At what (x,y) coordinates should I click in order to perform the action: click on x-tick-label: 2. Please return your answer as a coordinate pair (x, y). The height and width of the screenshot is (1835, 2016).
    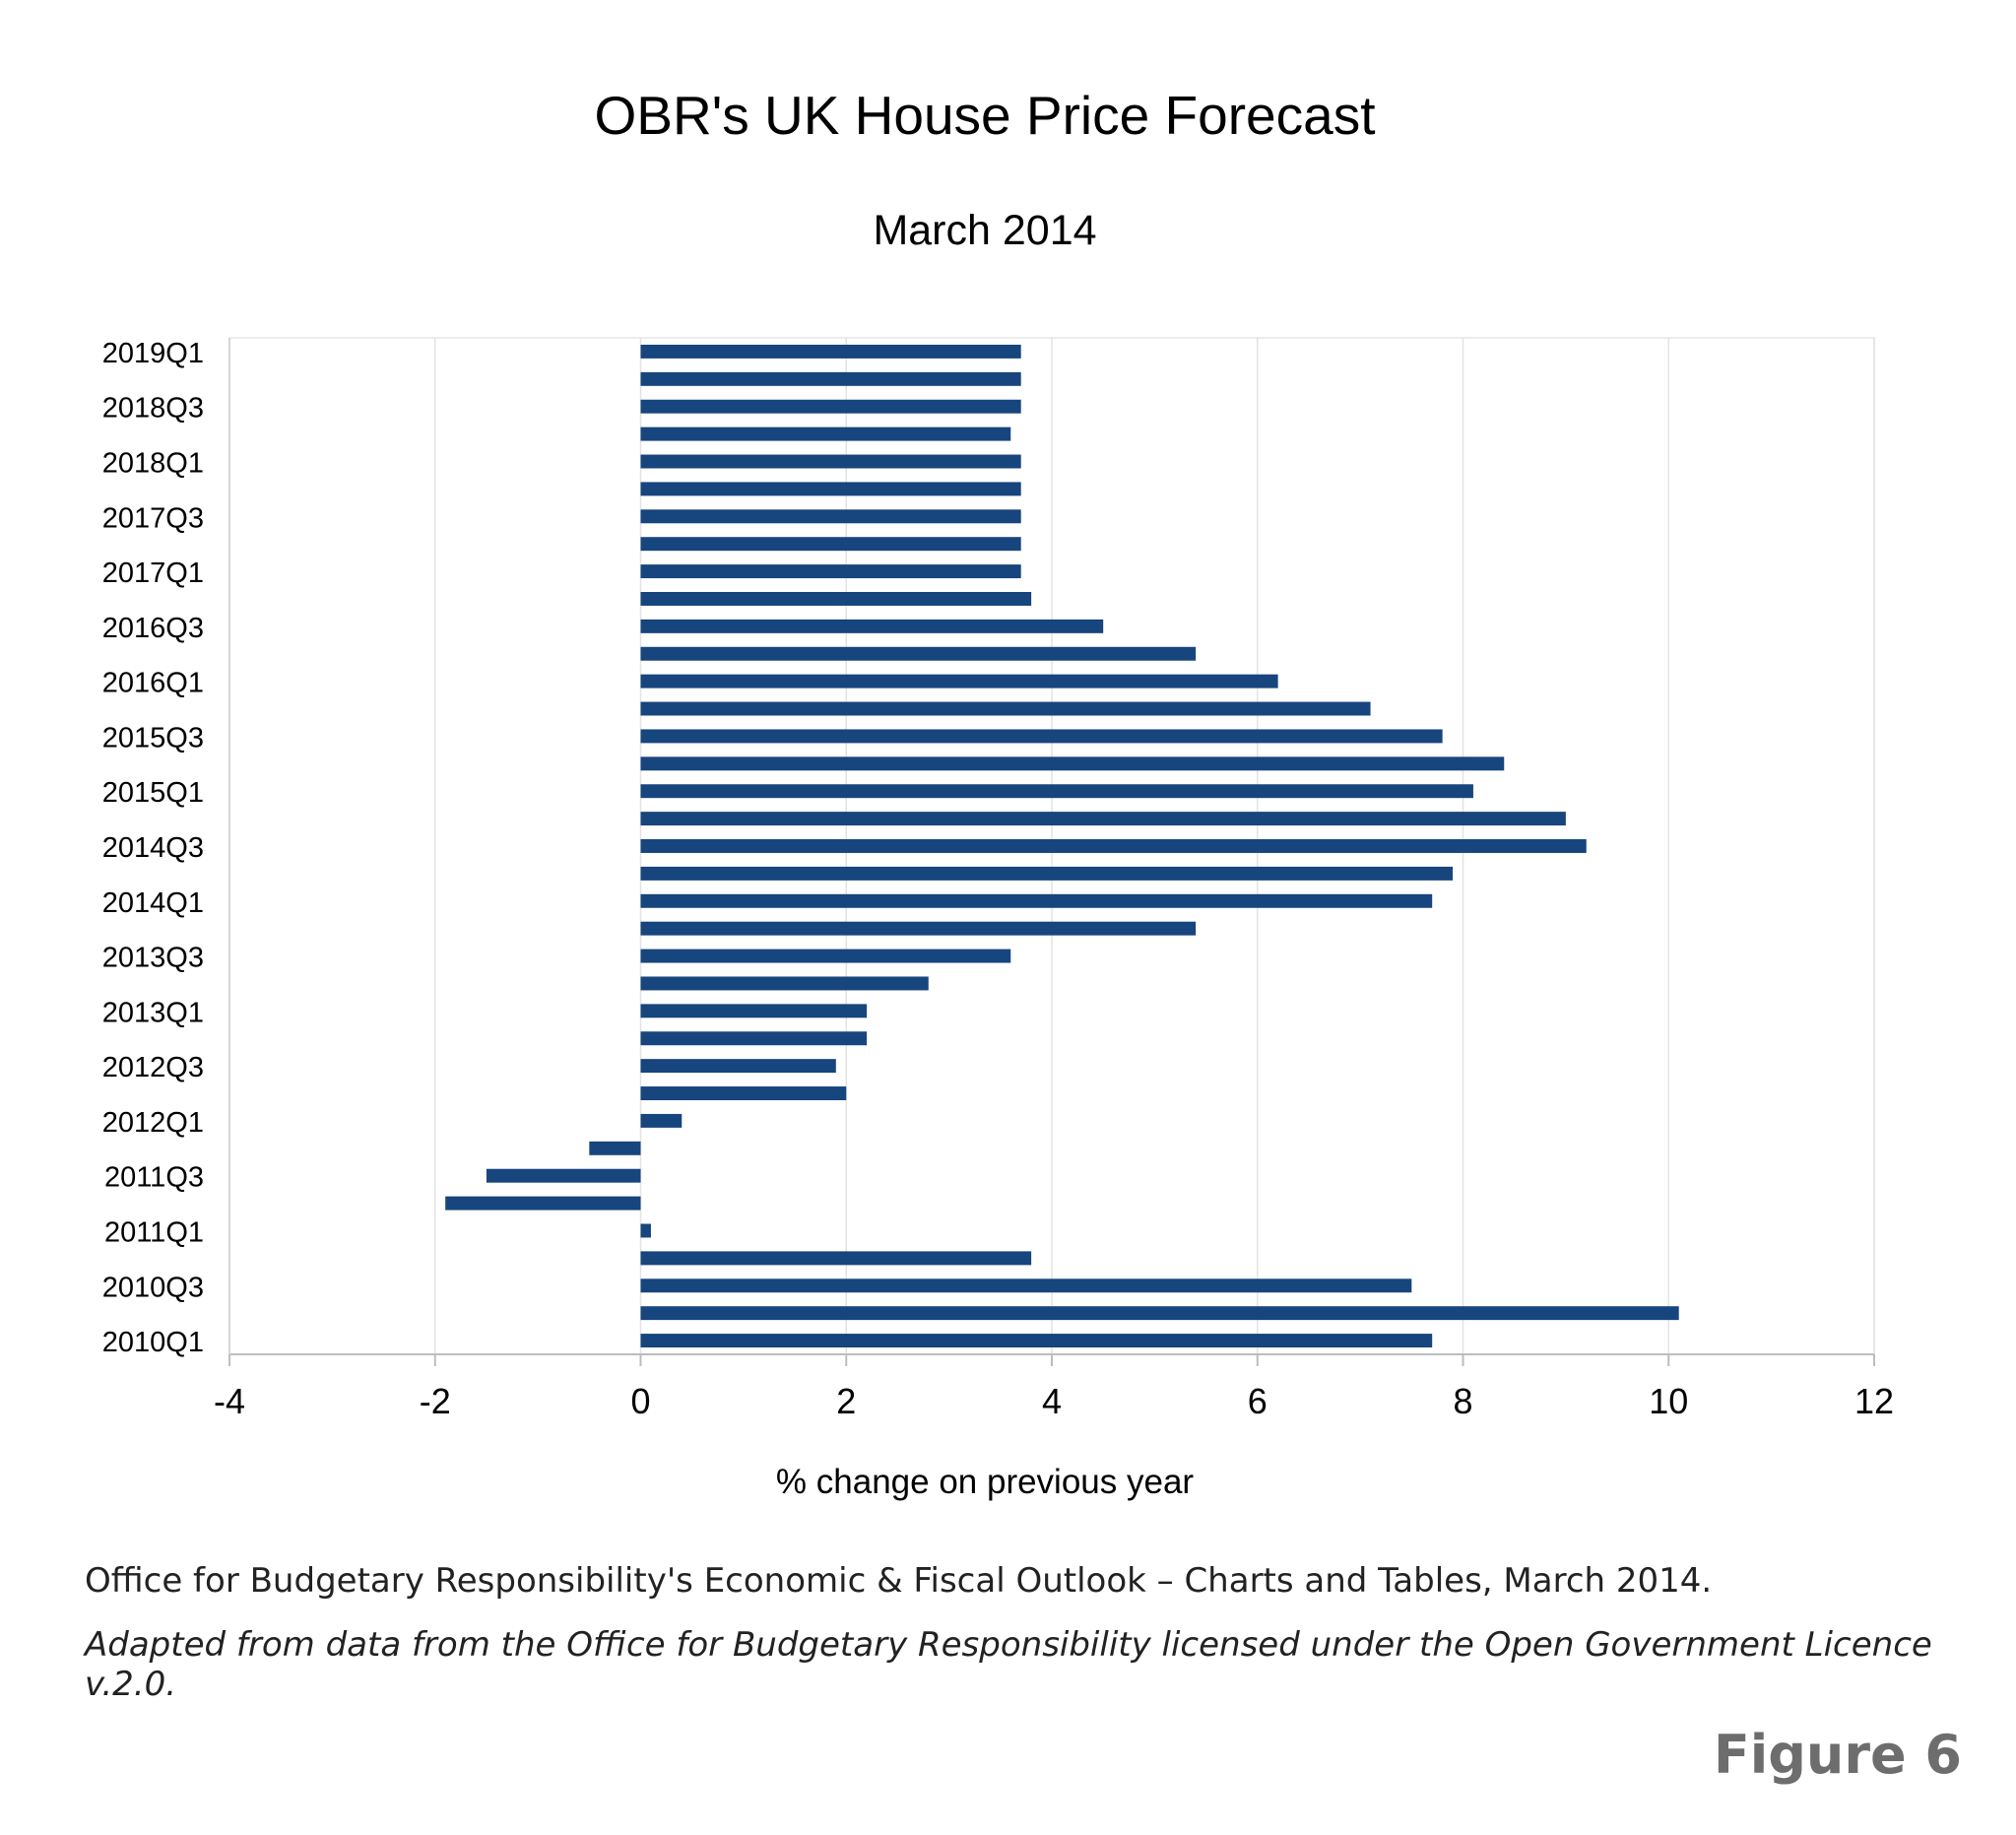
    Looking at the image, I should click on (846, 1401).